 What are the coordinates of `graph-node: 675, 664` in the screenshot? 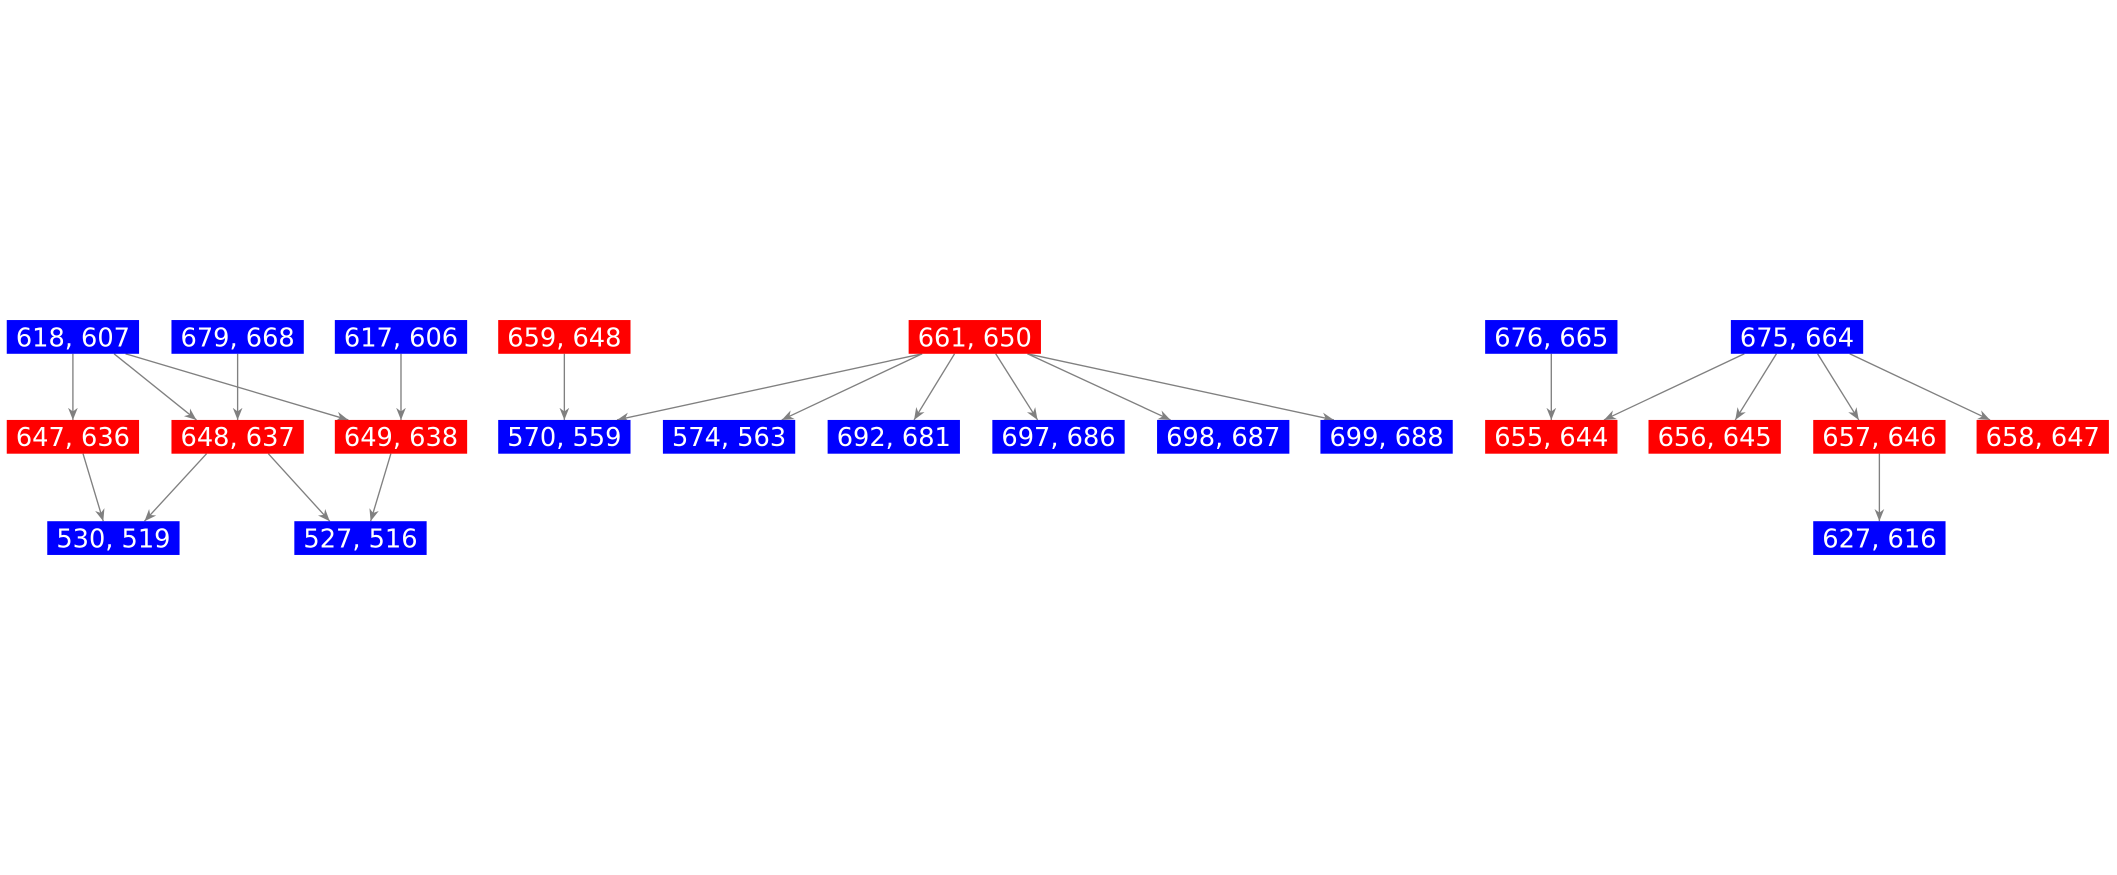 It's located at (1797, 337).